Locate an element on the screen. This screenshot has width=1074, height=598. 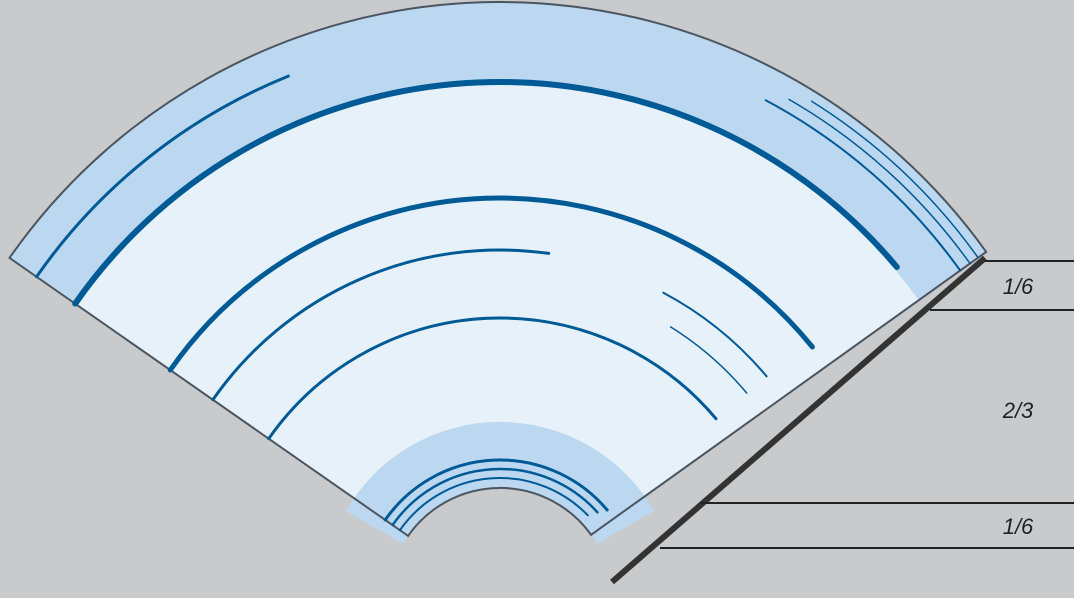
segment-label: 2/3 is located at coordinates (1018, 410).